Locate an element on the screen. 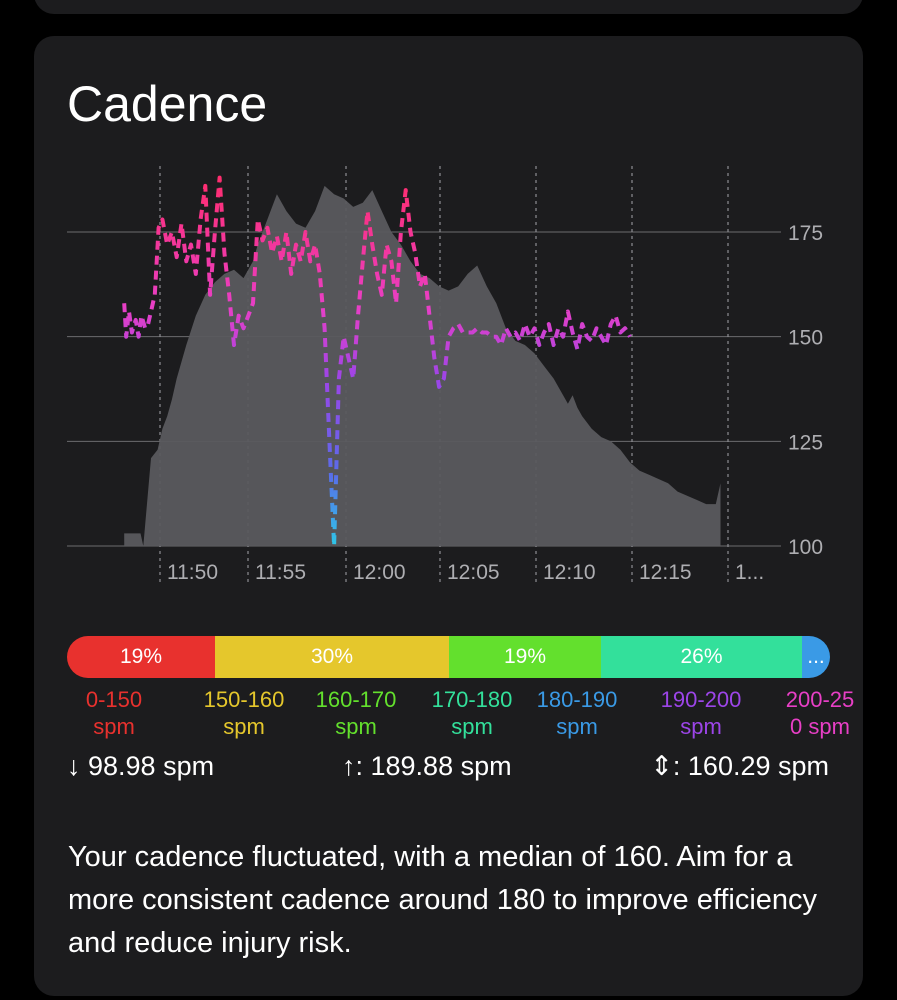 This screenshot has width=897, height=1000. zone-label: 160-170 spm is located at coordinates (356, 713).